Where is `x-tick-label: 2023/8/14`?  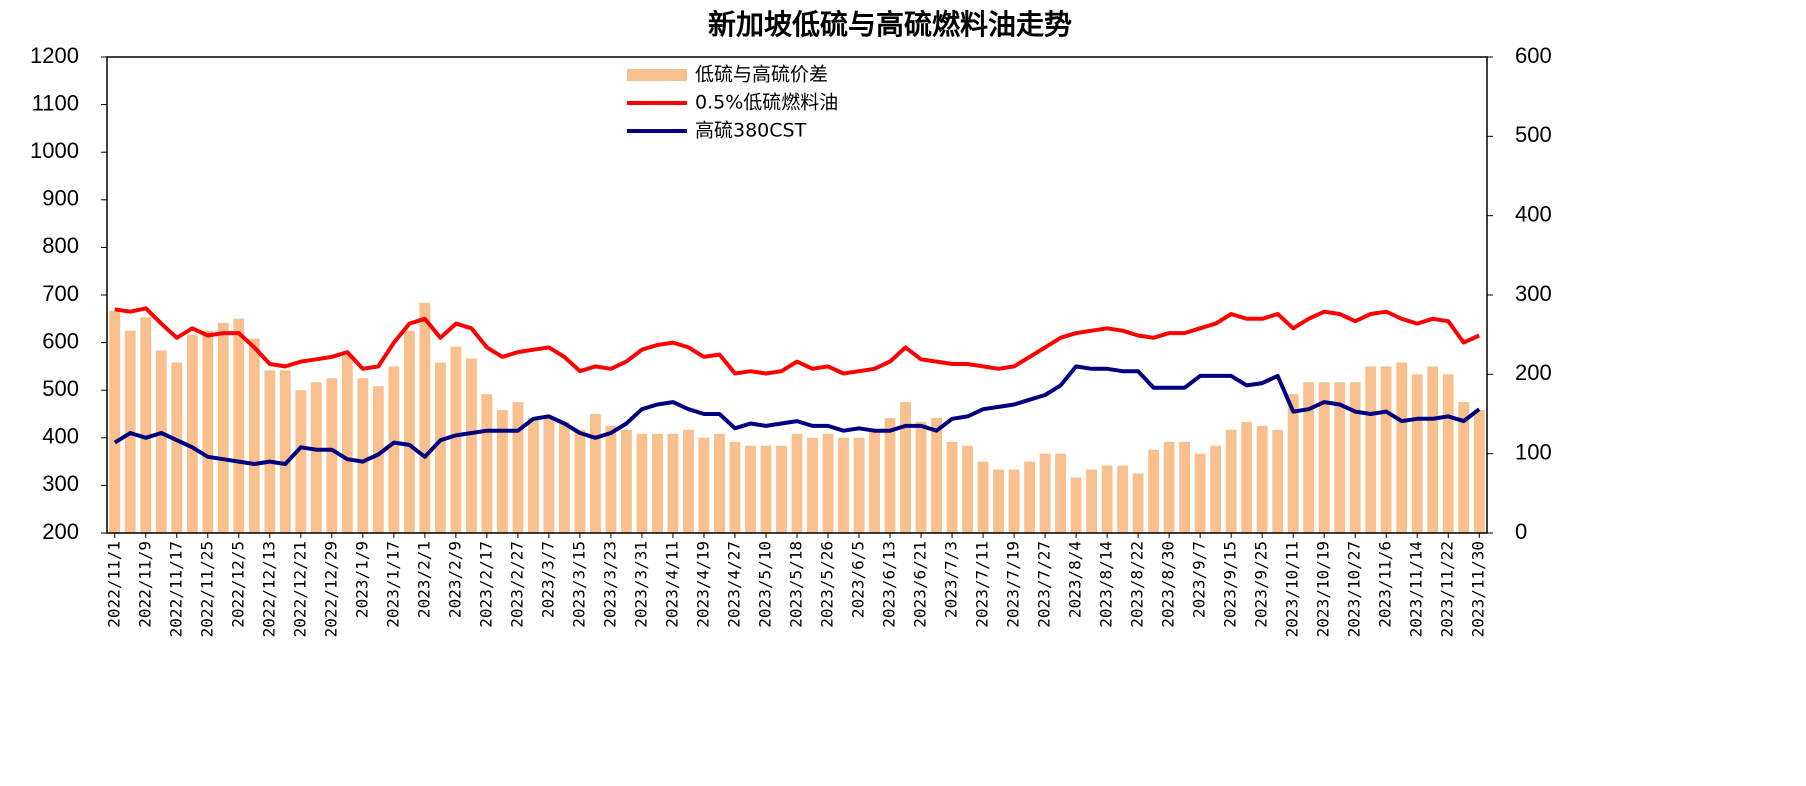
x-tick-label: 2023/8/14 is located at coordinates (1106, 584).